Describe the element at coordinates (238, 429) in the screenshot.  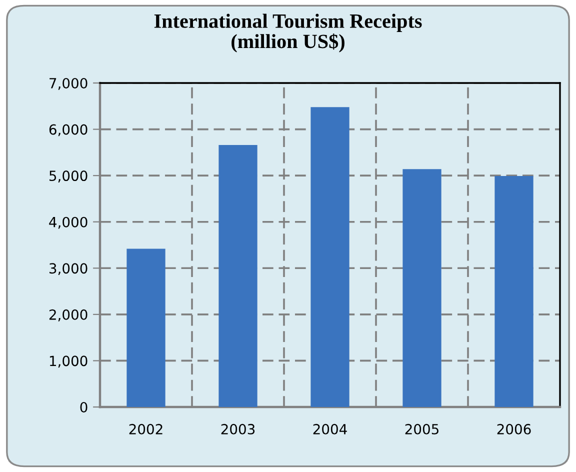
I see `x-tick-label: 2003` at that location.